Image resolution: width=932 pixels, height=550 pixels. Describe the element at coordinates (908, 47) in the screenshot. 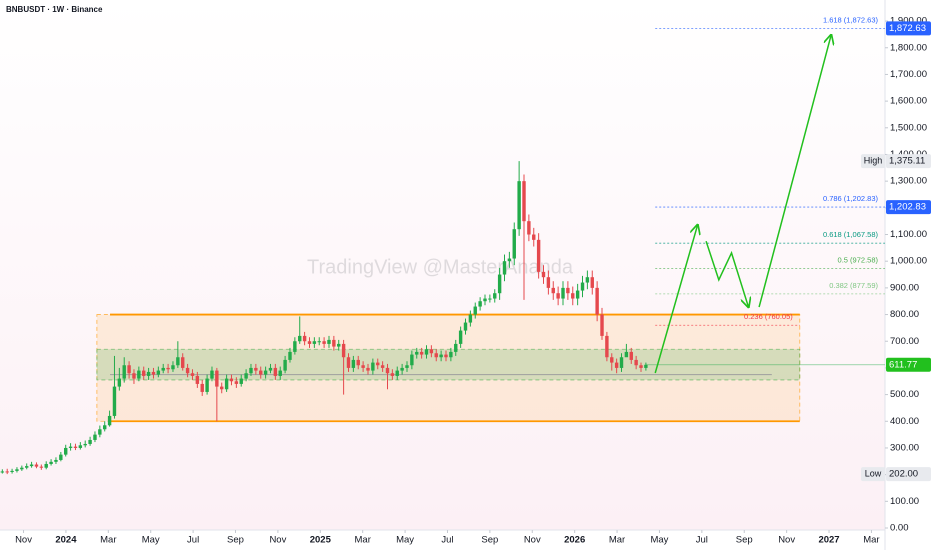

I see `y-tick-label: 1,800.00` at that location.